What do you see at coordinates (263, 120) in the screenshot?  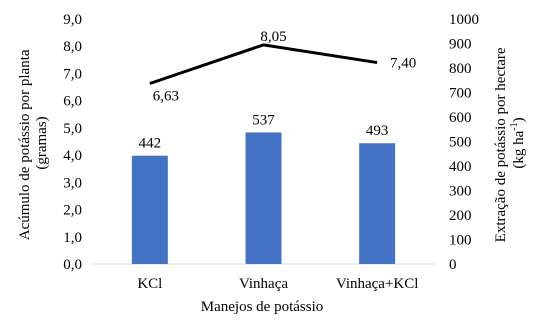 I see `bar-value-label: 537` at bounding box center [263, 120].